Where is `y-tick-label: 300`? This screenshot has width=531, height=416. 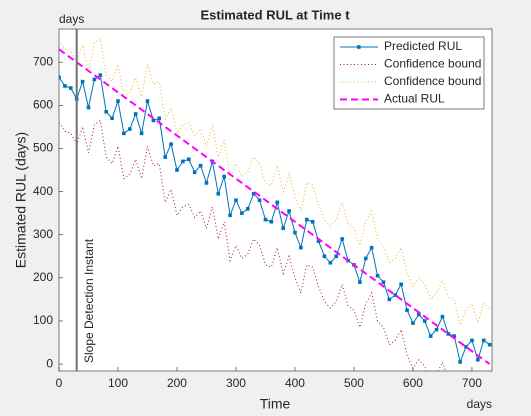 y-tick-label: 300 is located at coordinates (43, 234).